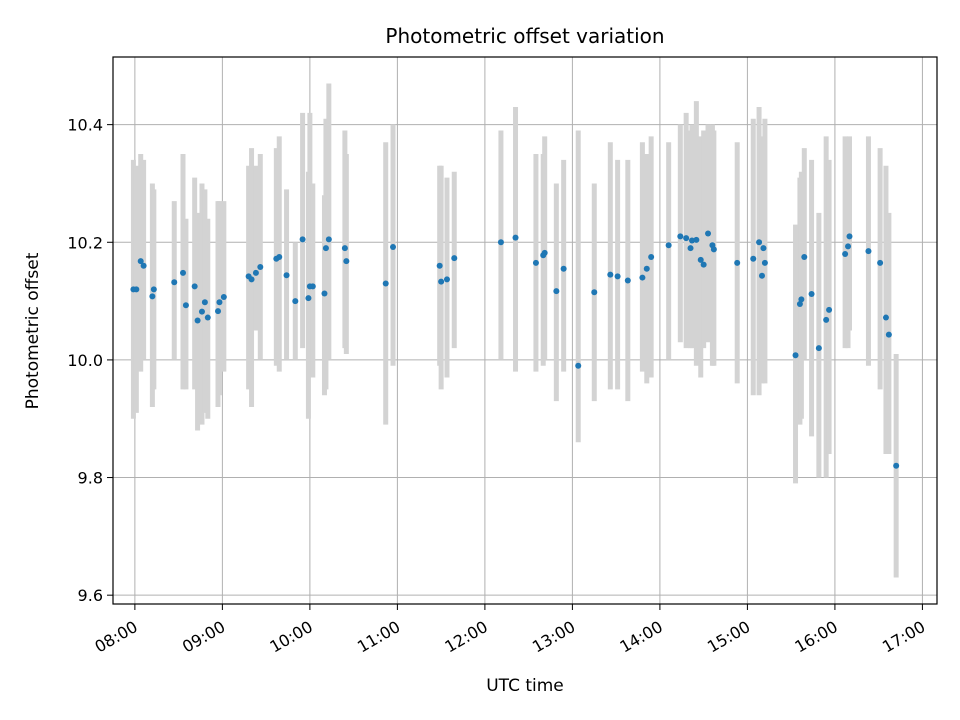 The height and width of the screenshot is (720, 960). I want to click on y-axis-title: Photometric offset, so click(33, 330).